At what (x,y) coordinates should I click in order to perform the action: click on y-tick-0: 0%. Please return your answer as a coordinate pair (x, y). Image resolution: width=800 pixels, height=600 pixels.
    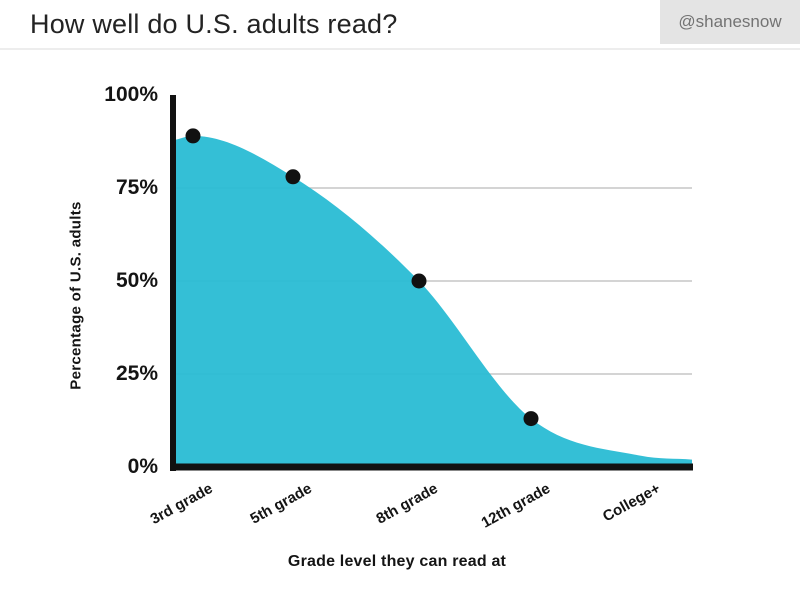
    Looking at the image, I should click on (142, 466).